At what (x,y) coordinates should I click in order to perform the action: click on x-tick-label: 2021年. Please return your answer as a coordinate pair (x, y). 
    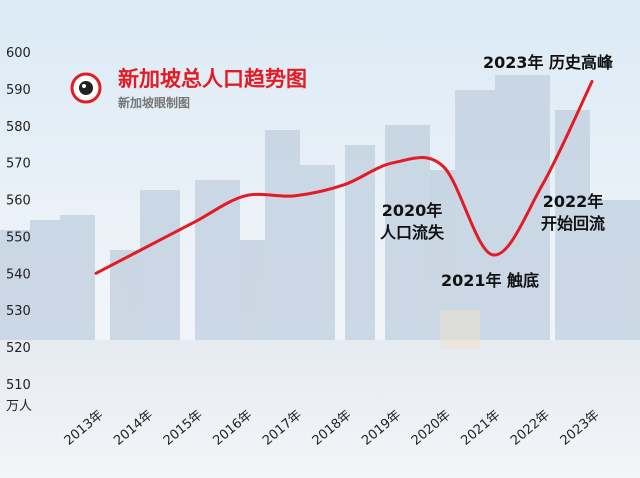
    Looking at the image, I should click on (480, 428).